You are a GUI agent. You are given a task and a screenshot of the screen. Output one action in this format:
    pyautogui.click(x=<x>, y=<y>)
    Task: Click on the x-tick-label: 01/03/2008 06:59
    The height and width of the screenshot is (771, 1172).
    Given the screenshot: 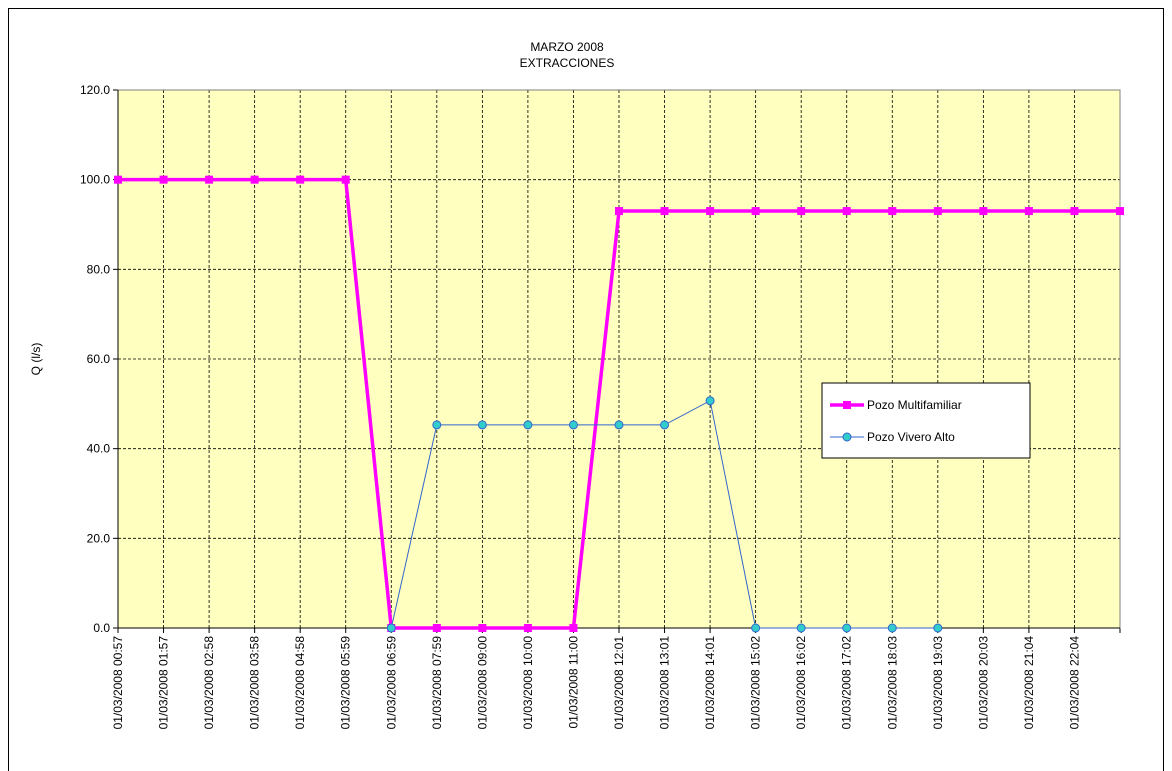 What is the action you would take?
    pyautogui.click(x=391, y=683)
    